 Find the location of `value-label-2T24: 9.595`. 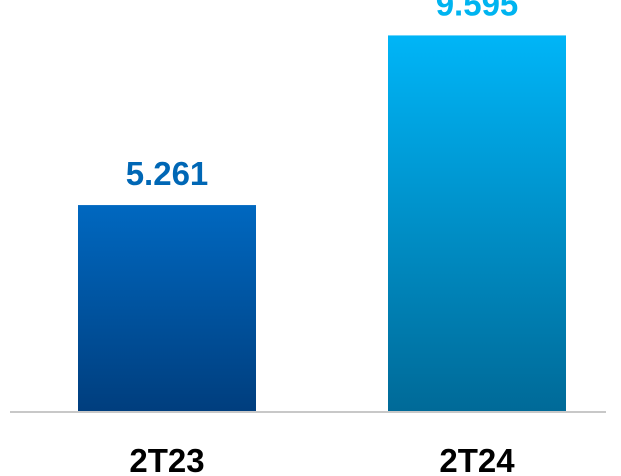

value-label-2T24: 9.595 is located at coordinates (477, 11).